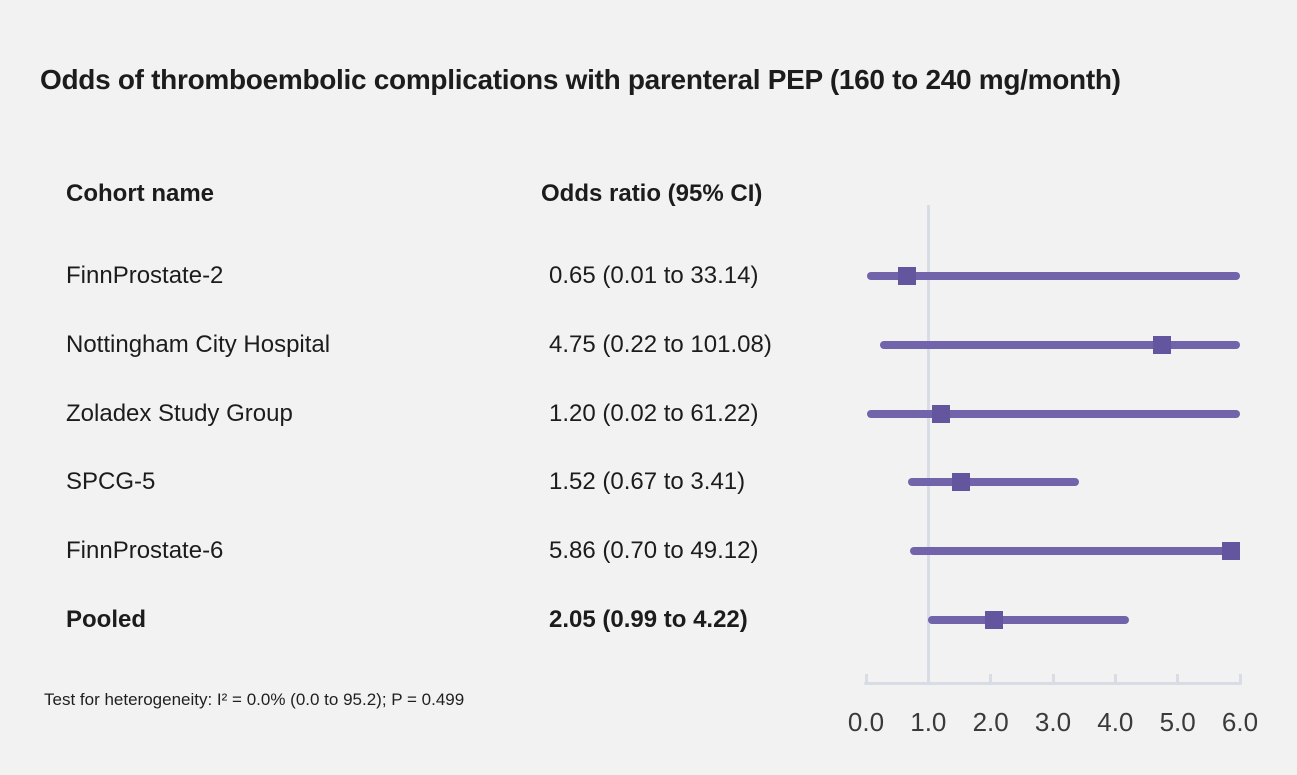 The width and height of the screenshot is (1297, 775). I want to click on column-header-cohort: Cohort name, so click(140, 193).